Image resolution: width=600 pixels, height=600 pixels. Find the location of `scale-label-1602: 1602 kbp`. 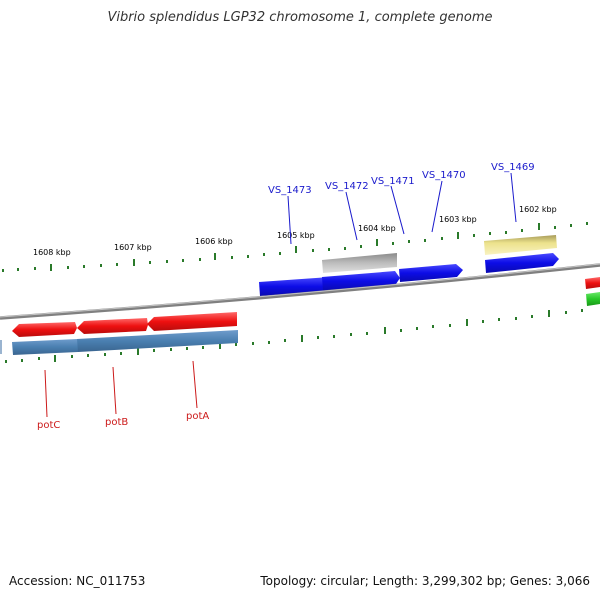

scale-label-1602: 1602 kbp is located at coordinates (538, 209).